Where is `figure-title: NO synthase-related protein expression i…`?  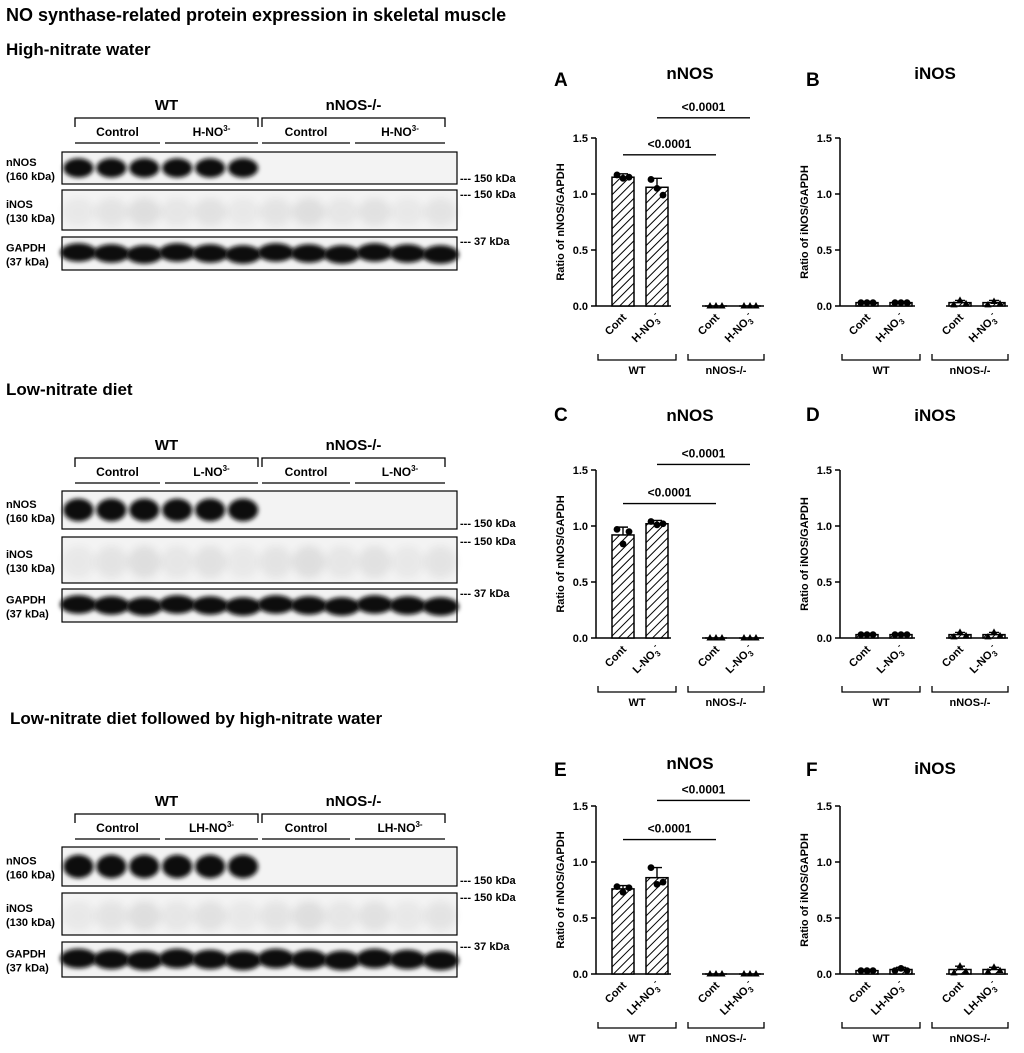 figure-title: NO synthase-related protein expression i… is located at coordinates (256, 15).